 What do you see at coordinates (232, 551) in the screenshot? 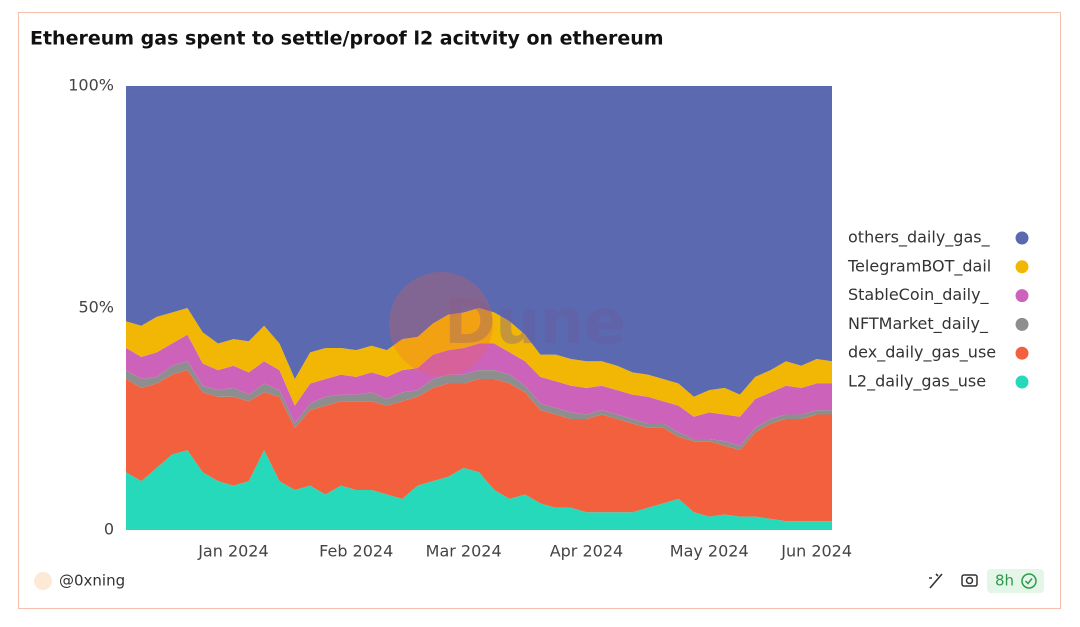
I see `x-tick-label: Jan 2024` at bounding box center [232, 551].